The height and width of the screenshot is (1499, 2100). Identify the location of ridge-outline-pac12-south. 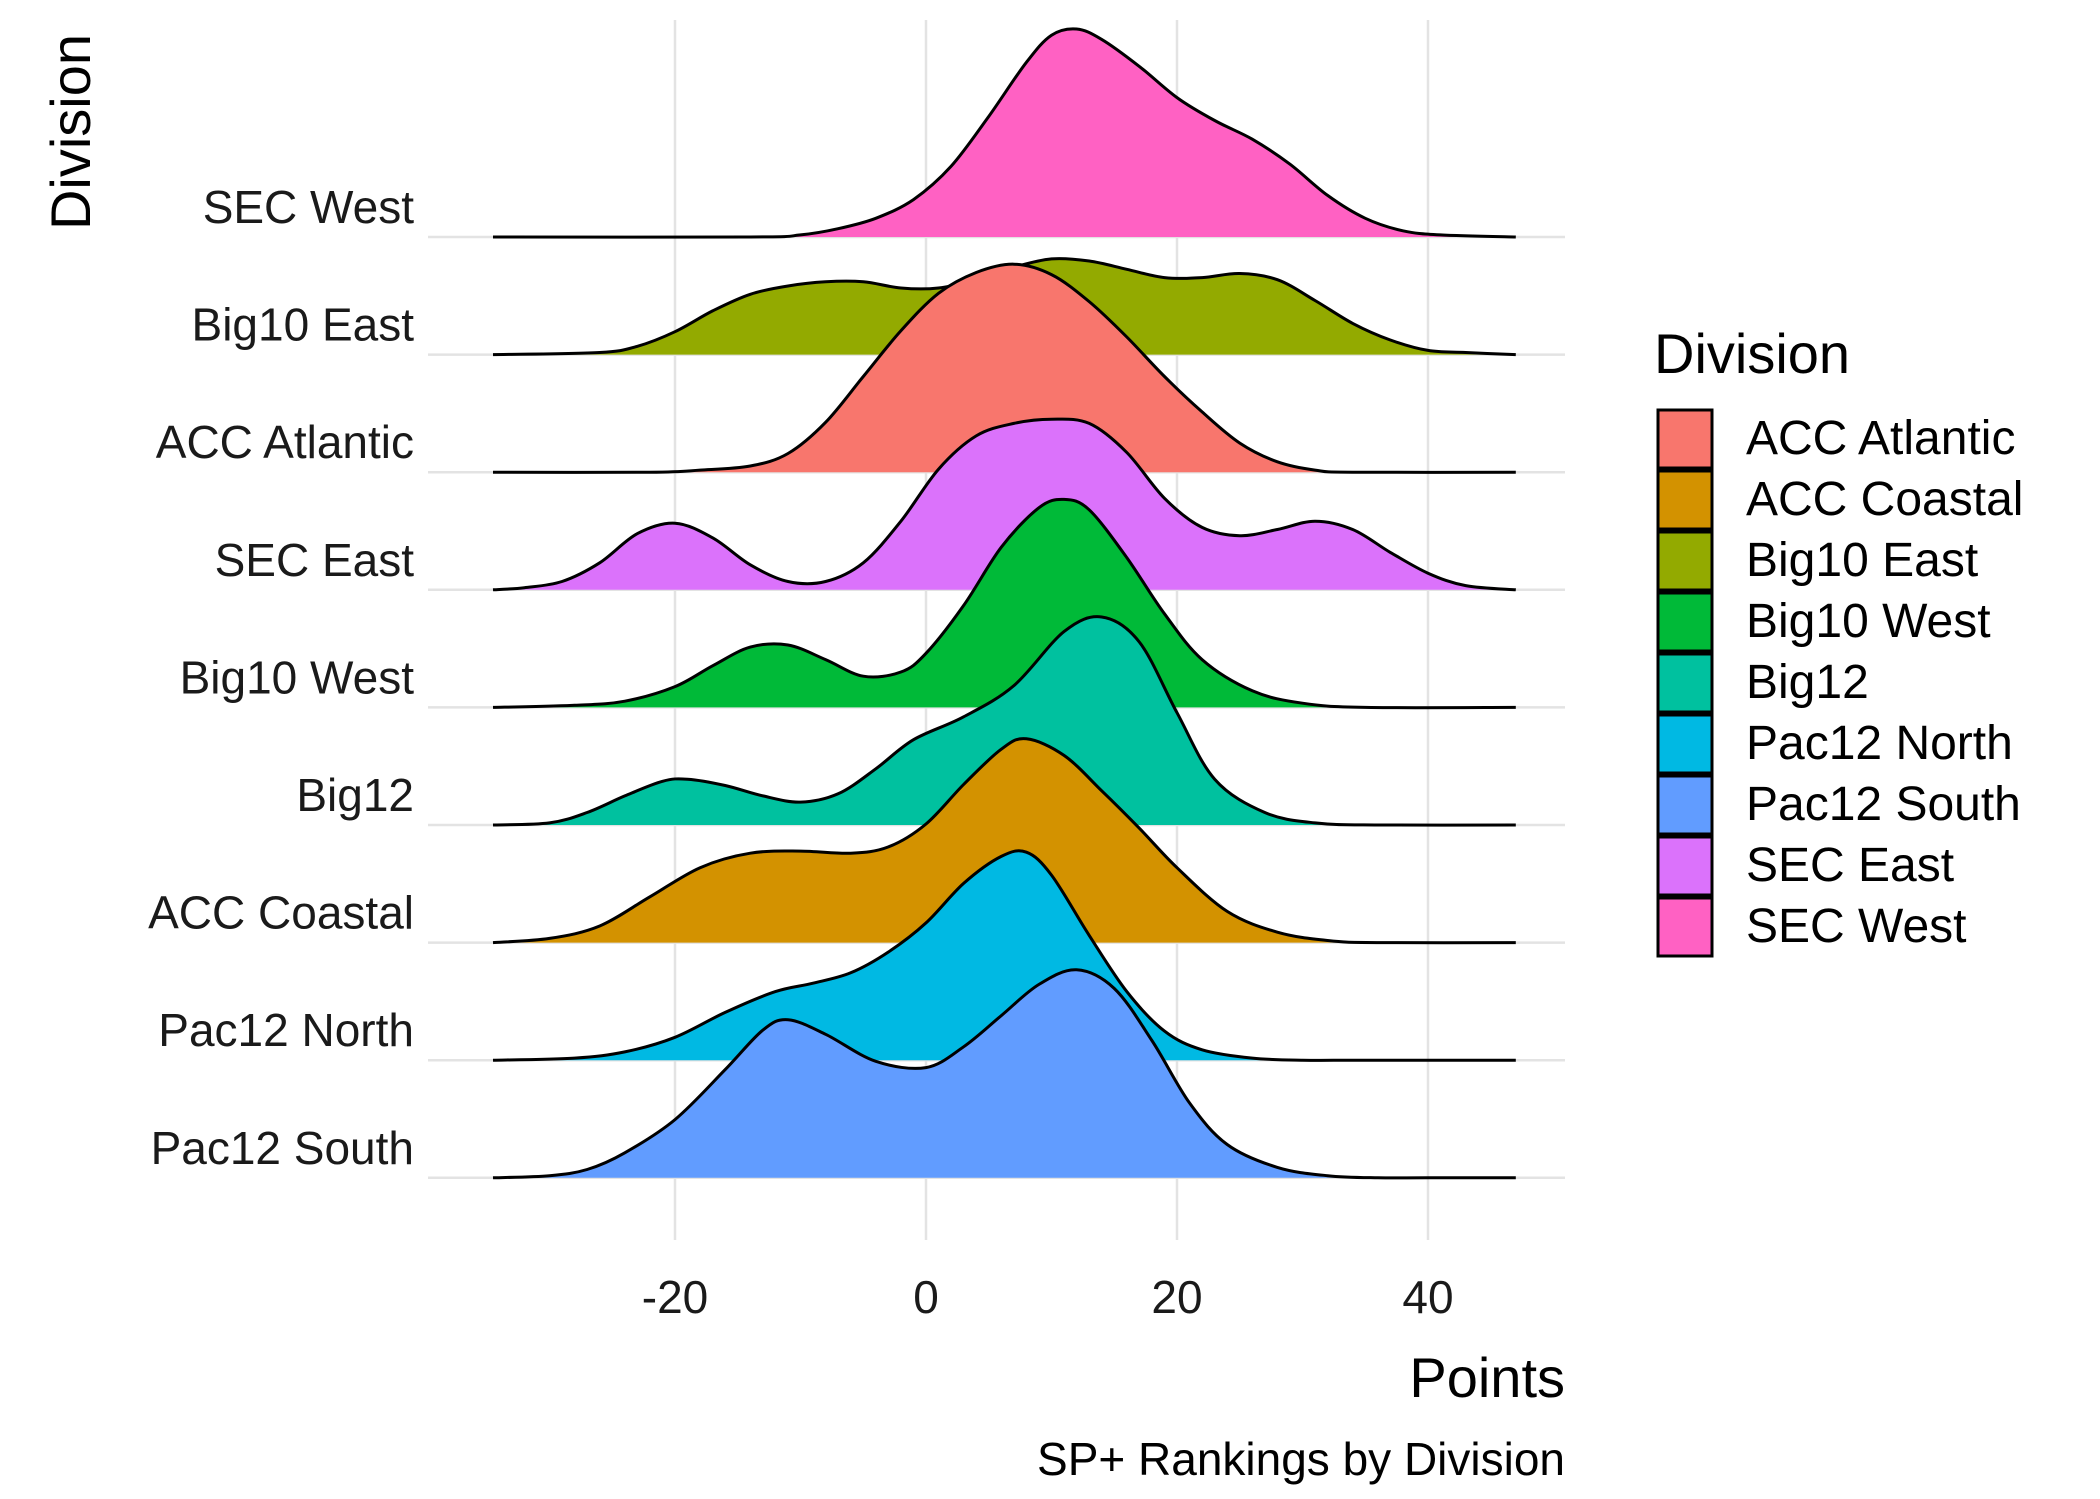
(1004, 1074).